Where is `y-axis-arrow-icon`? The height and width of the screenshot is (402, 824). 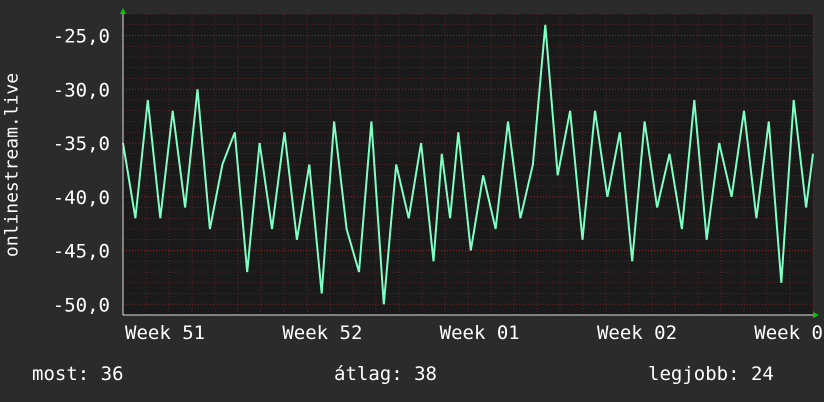
y-axis-arrow-icon is located at coordinates (123, 11).